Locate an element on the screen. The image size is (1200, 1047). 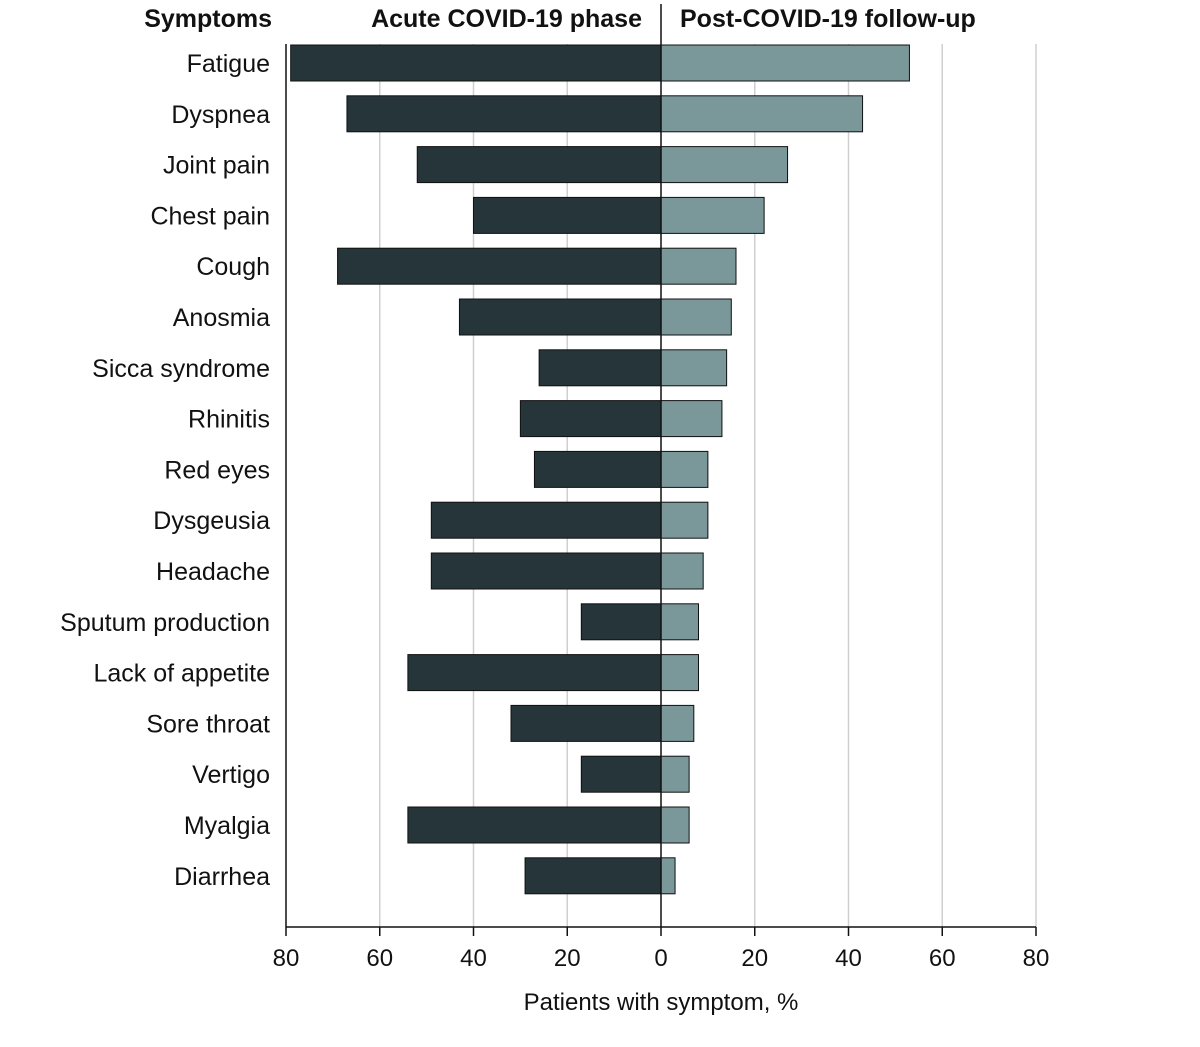
legend-acute-header: Acute COVID-19 phase is located at coordinates (506, 19).